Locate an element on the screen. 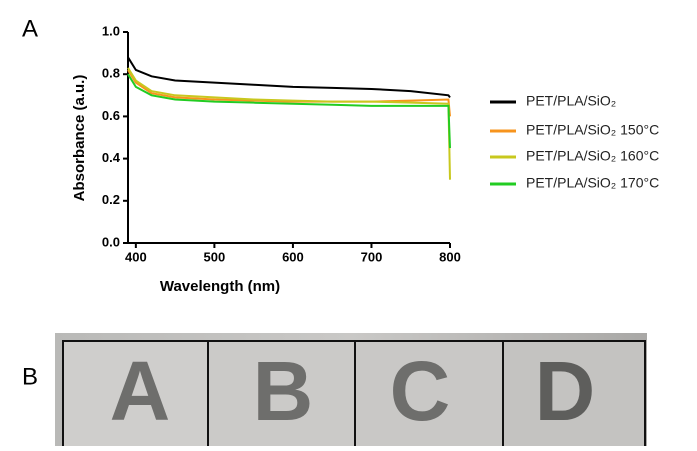 Image resolution: width=697 pixels, height=451 pixels. photo-letter: A is located at coordinates (140, 391).